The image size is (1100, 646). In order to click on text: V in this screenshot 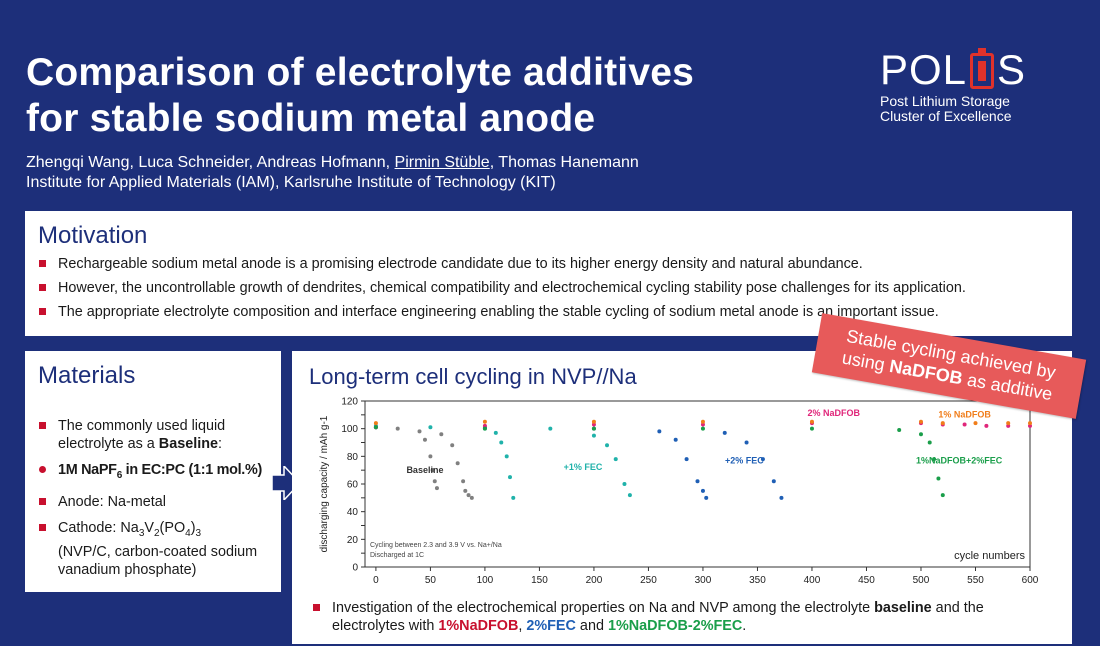, I will do `click(149, 527)`.